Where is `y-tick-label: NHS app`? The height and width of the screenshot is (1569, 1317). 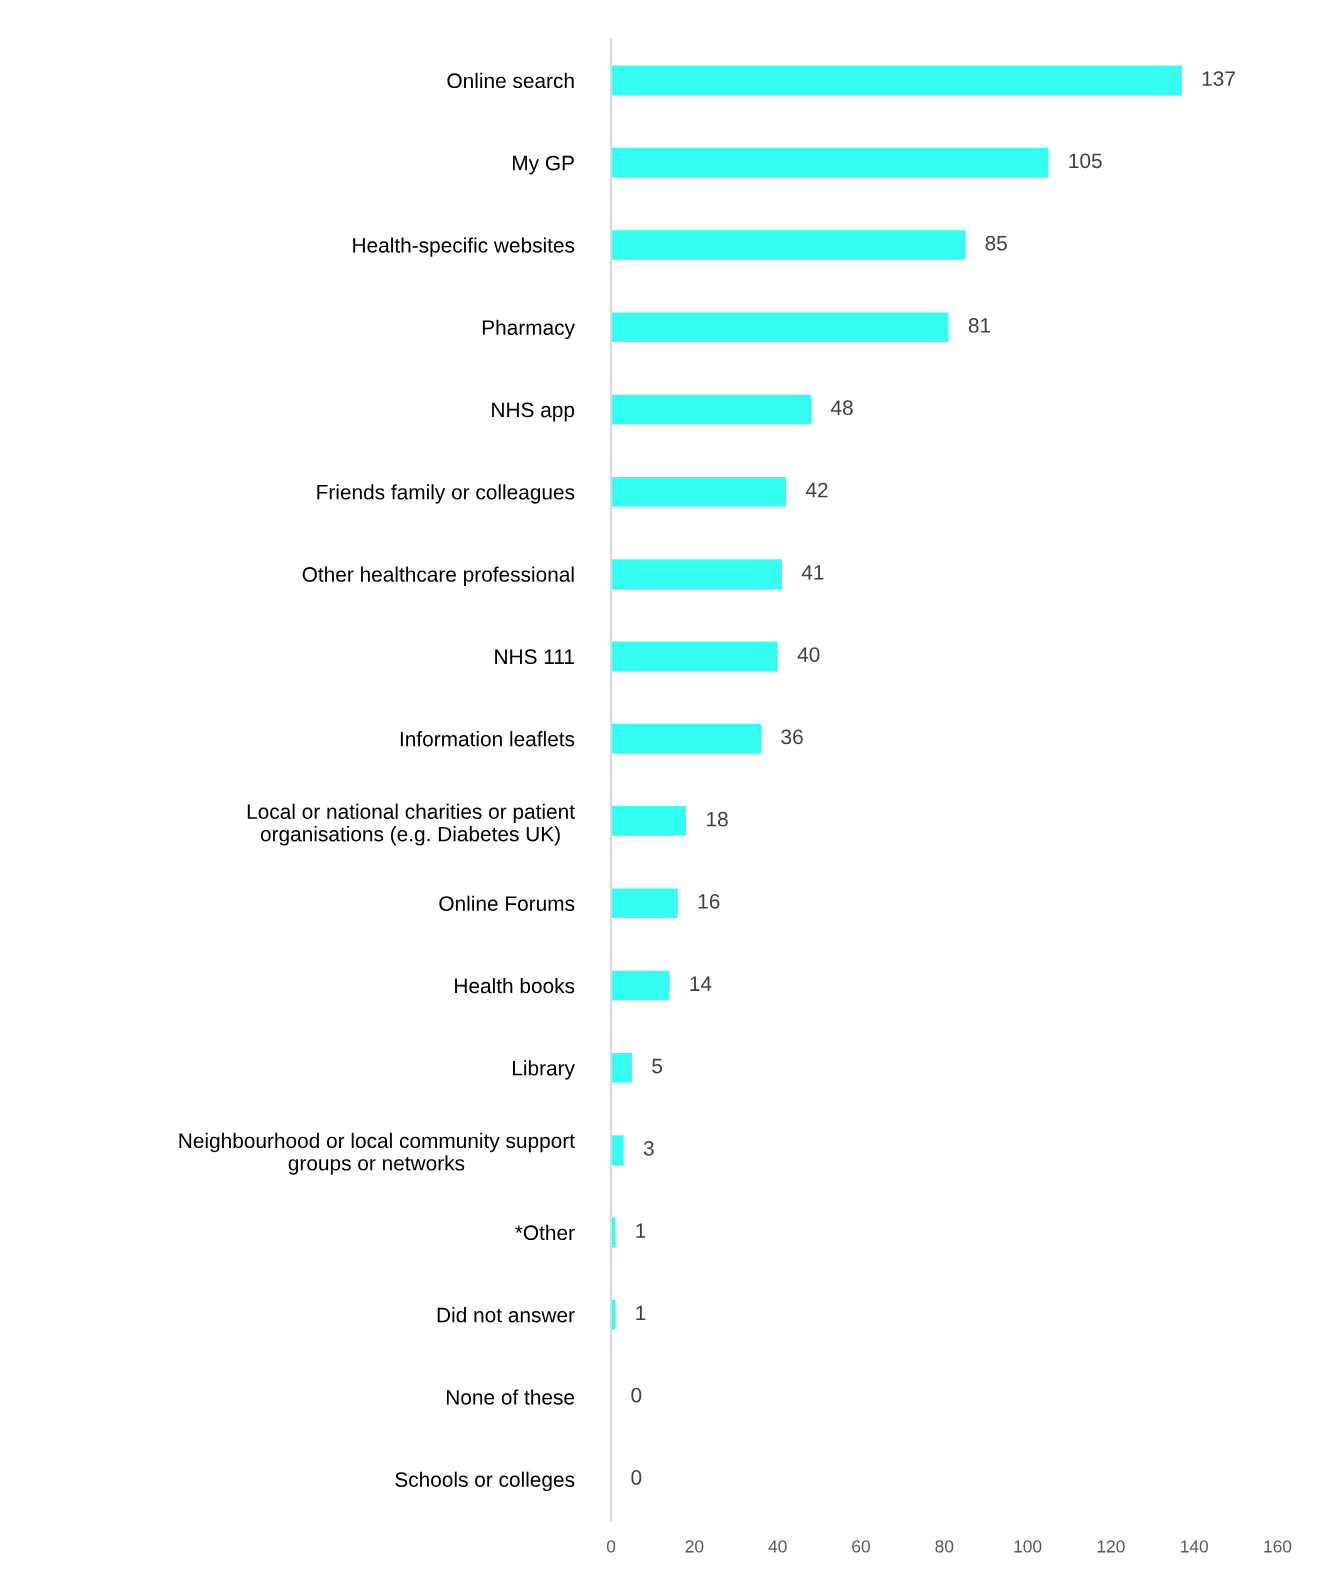
y-tick-label: NHS app is located at coordinates (533, 412).